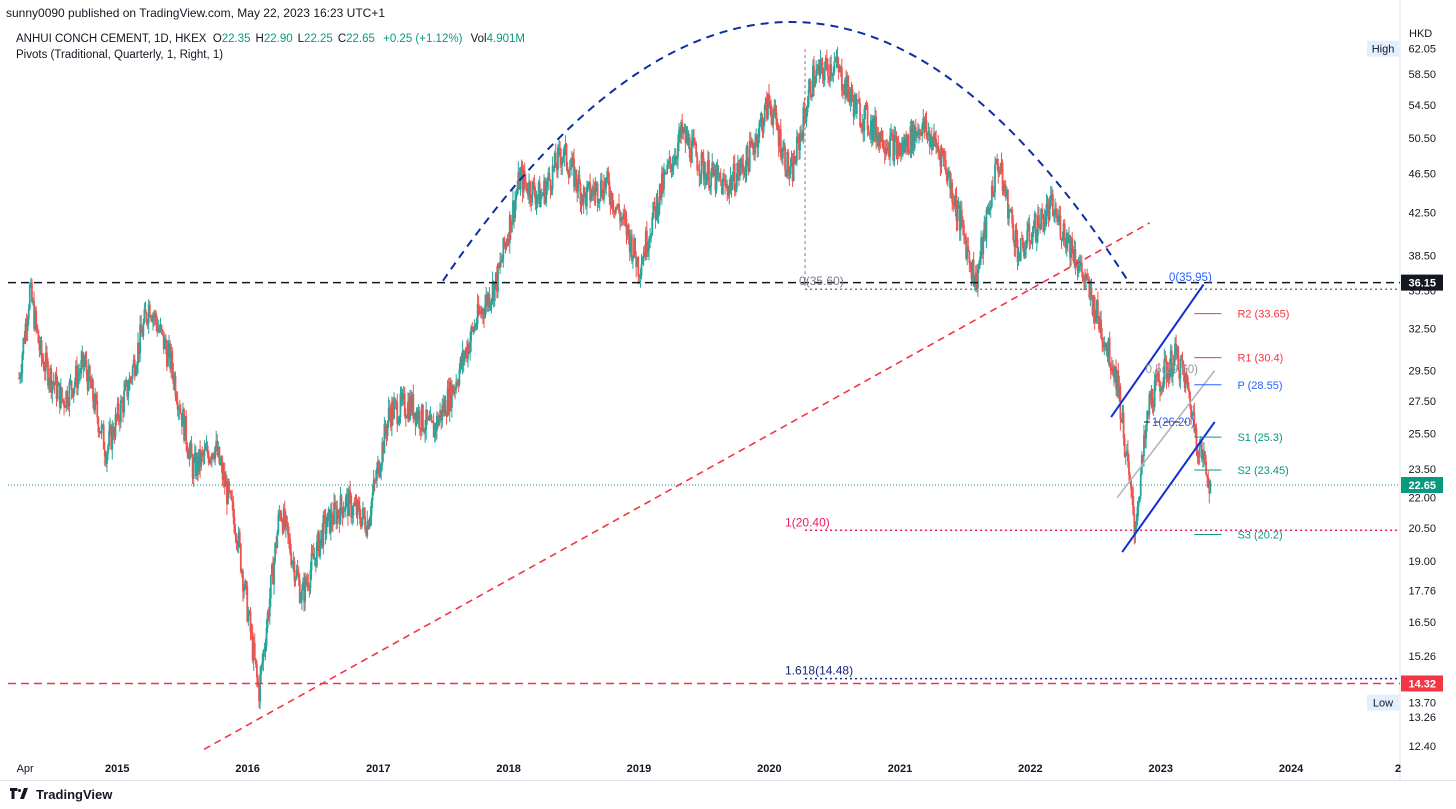  What do you see at coordinates (111, 39) in the screenshot?
I see `symbol-title: ANHUI CONCH CEMENT, 1D, HKEX` at bounding box center [111, 39].